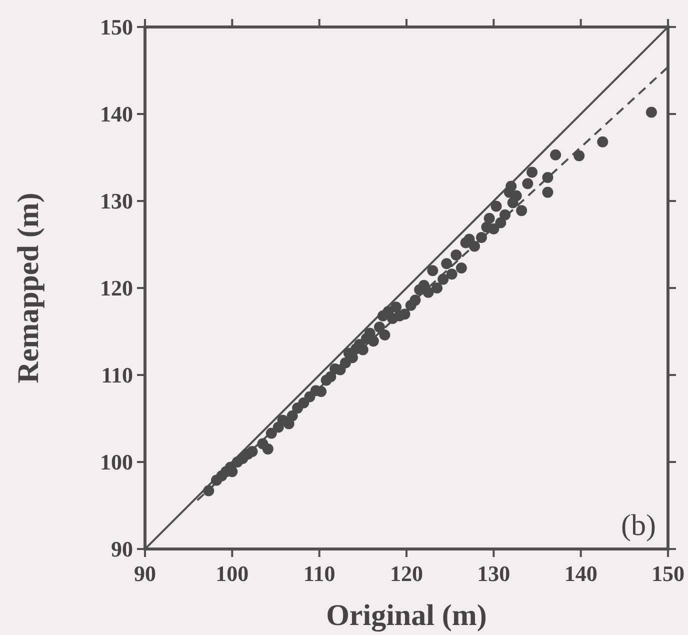 This screenshot has width=688, height=635. I want to click on y-tick-label: 120, so click(116, 288).